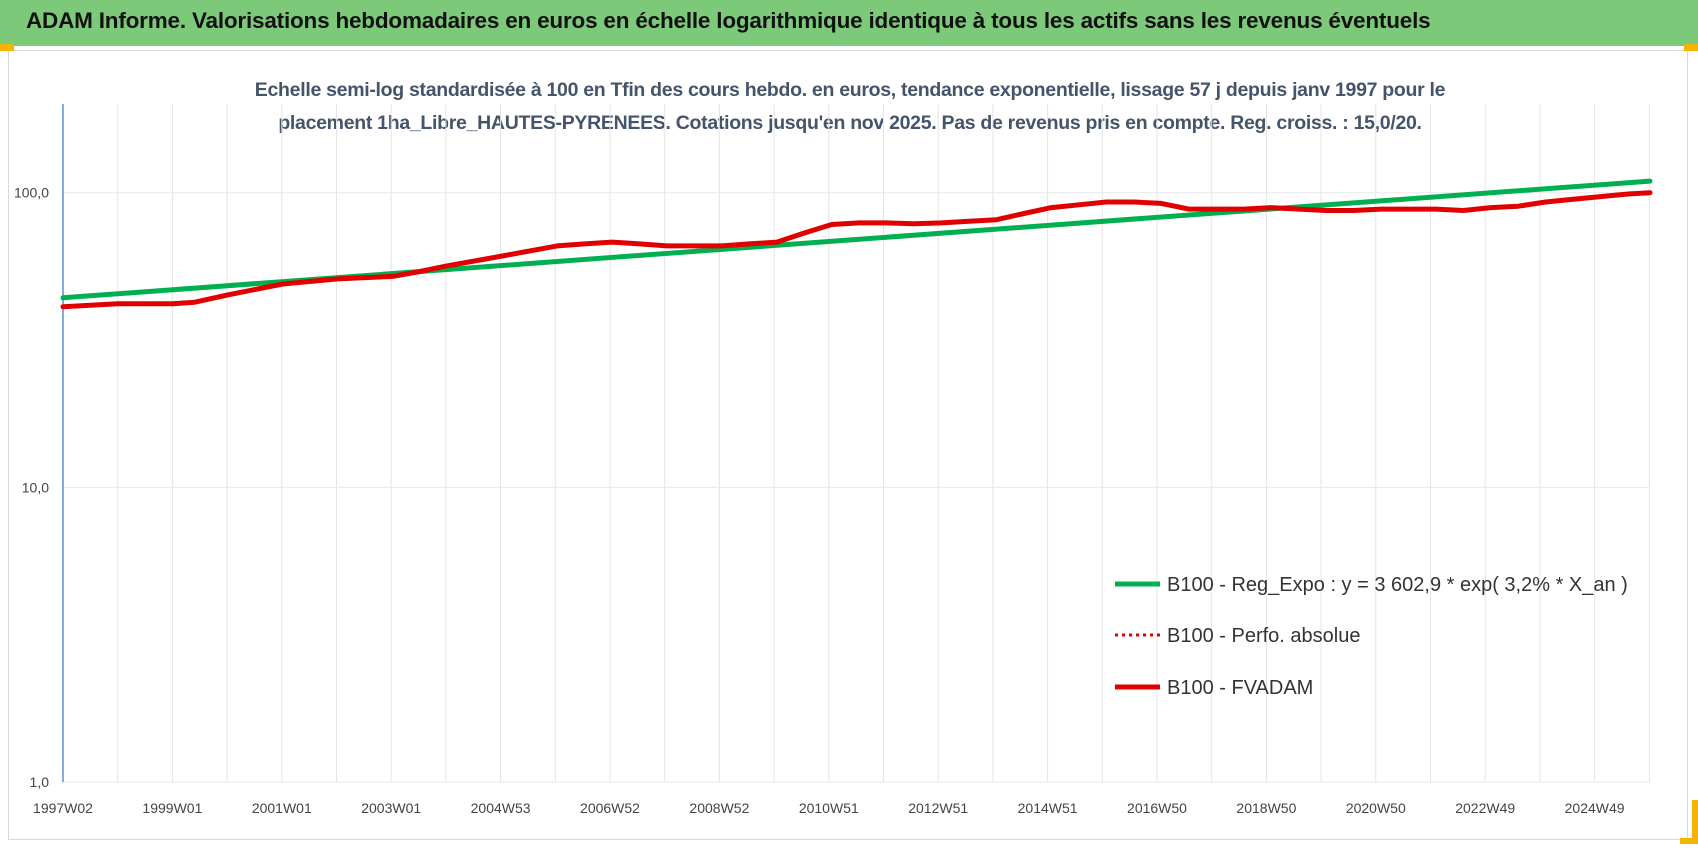 This screenshot has height=855, width=1698. I want to click on x-tick-label: 2018W50, so click(1266, 808).